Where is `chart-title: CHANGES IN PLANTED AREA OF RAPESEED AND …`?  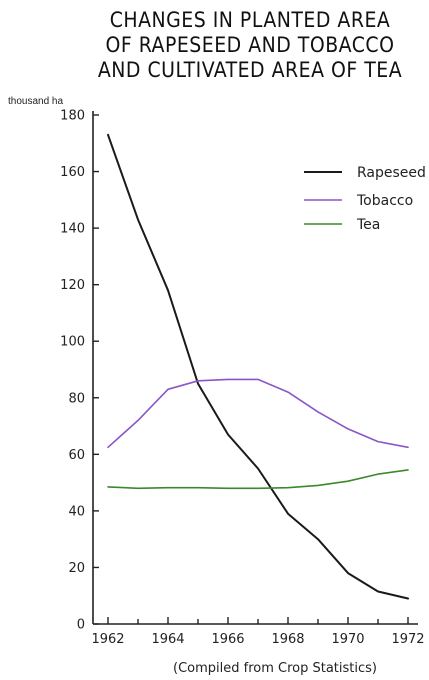 chart-title: CHANGES IN PLANTED AREA OF RAPESEED AND … is located at coordinates (214, 45).